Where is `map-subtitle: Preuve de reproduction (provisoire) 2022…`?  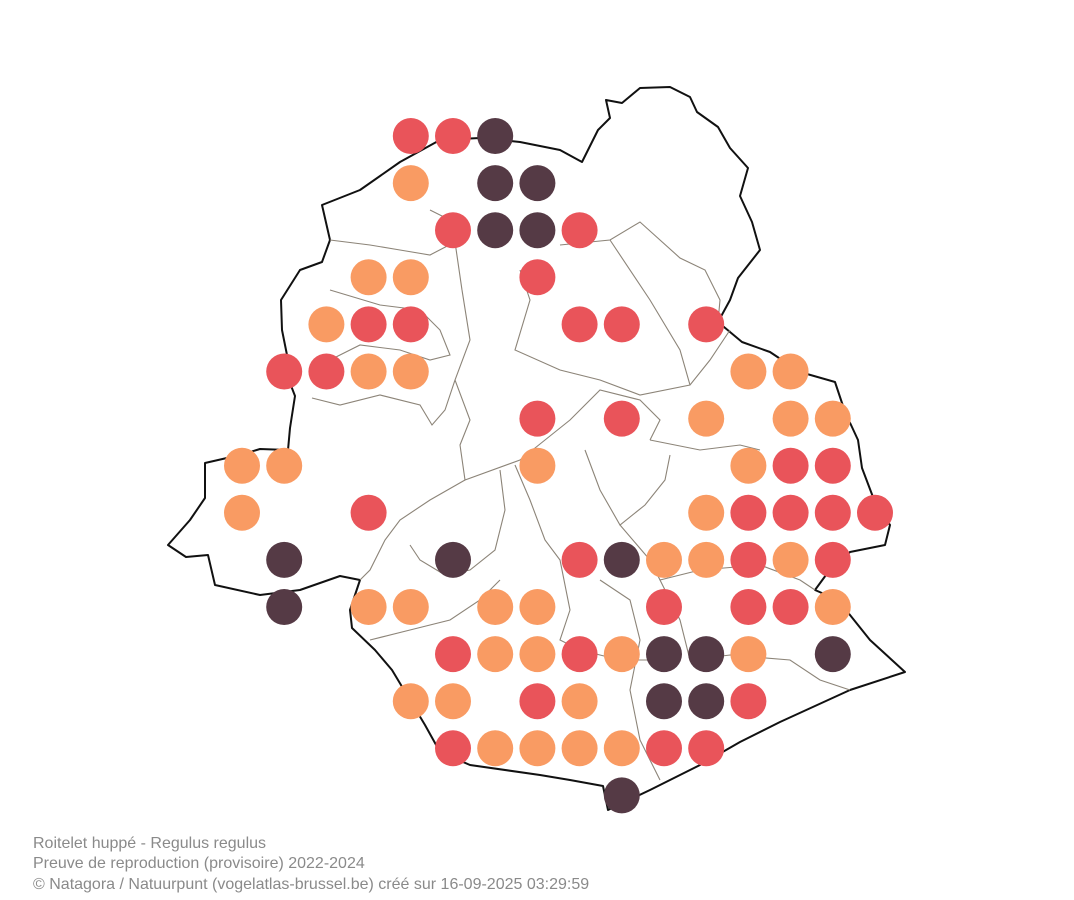 map-subtitle: Preuve de reproduction (provisoire) 2022… is located at coordinates (199, 863).